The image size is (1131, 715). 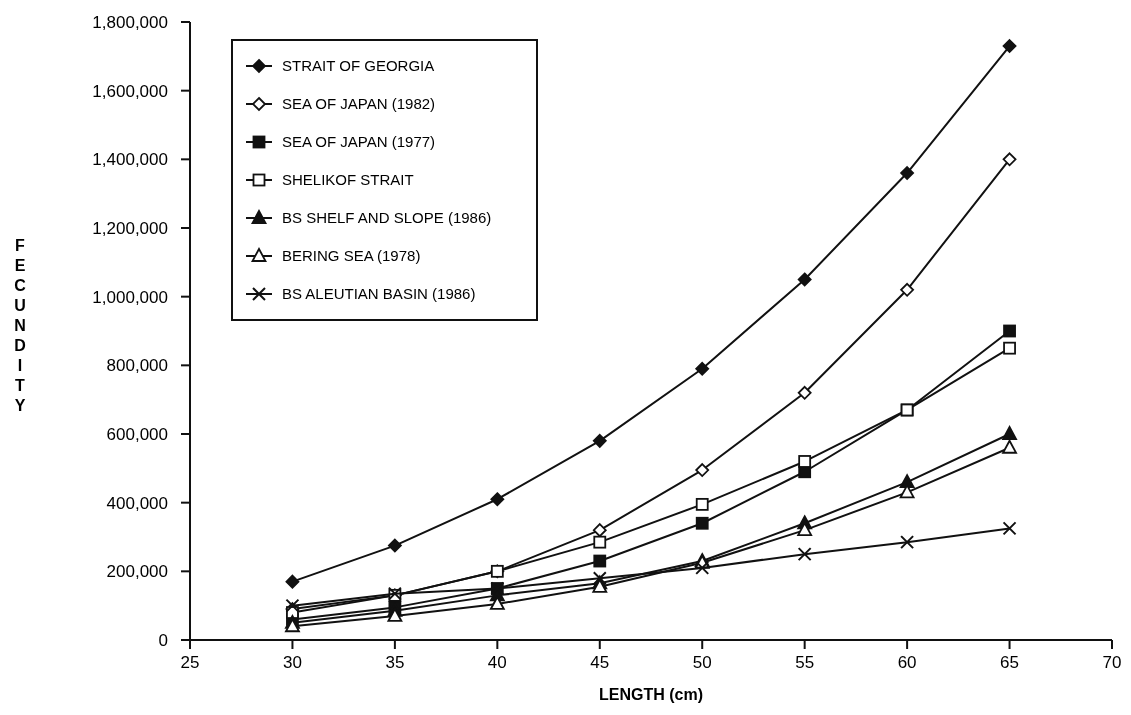 What do you see at coordinates (137, 366) in the screenshot?
I see `y-tick-label: 800,000` at bounding box center [137, 366].